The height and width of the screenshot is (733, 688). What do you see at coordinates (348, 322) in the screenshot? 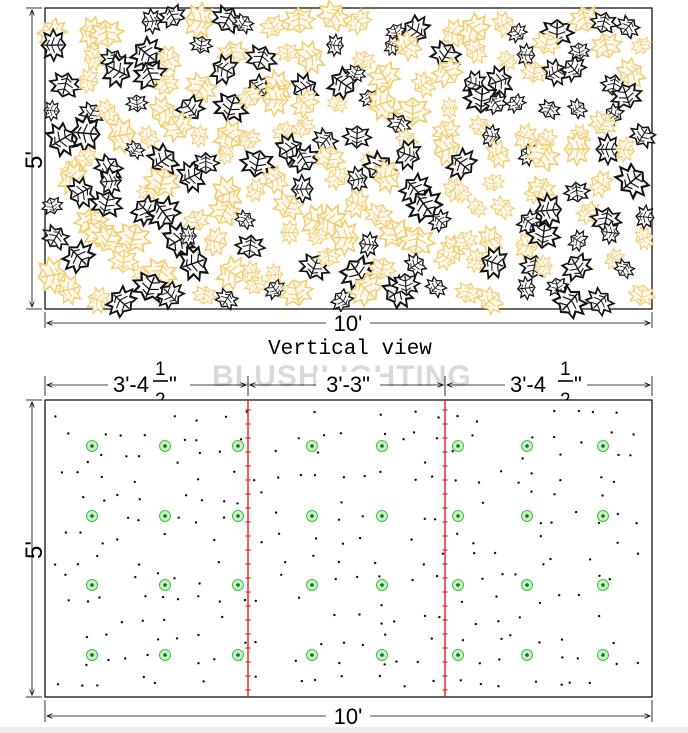
I see `dim-label-bg` at bounding box center [348, 322].